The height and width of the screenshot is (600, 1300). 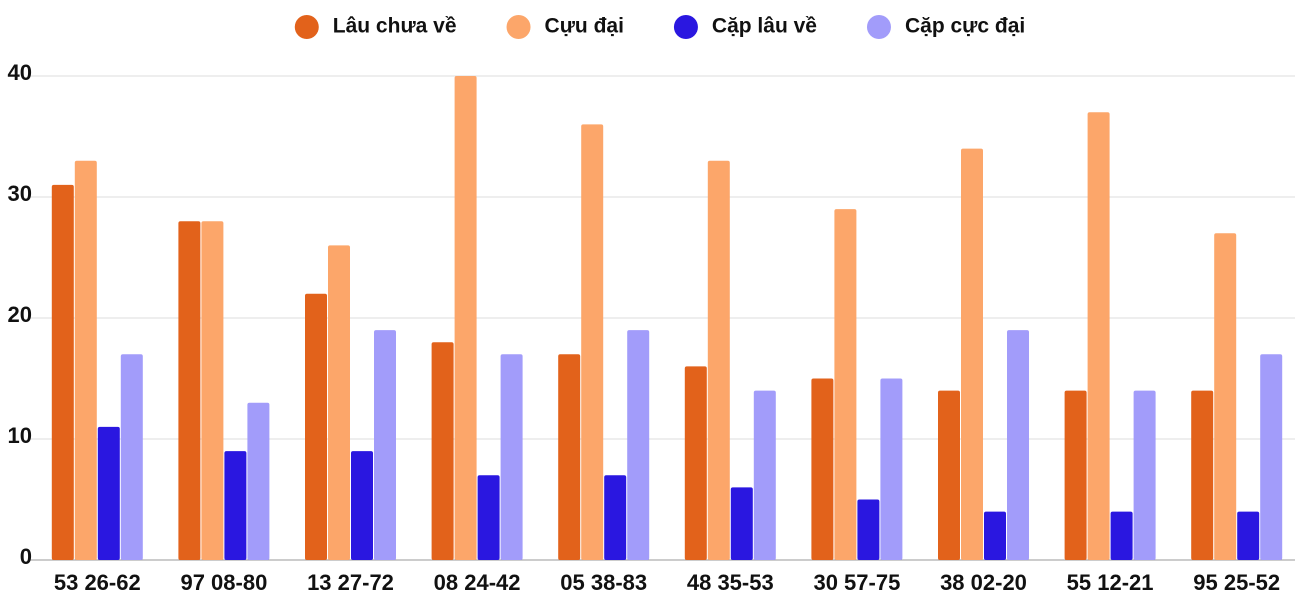 What do you see at coordinates (1236, 582) in the screenshot?
I see `x-tick-label: 95 25-52` at bounding box center [1236, 582].